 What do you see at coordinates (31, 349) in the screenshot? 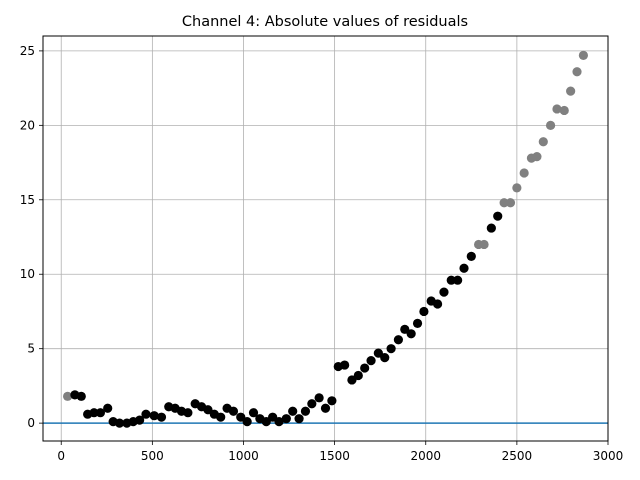
I see `y-tick-label: 5` at bounding box center [31, 349].